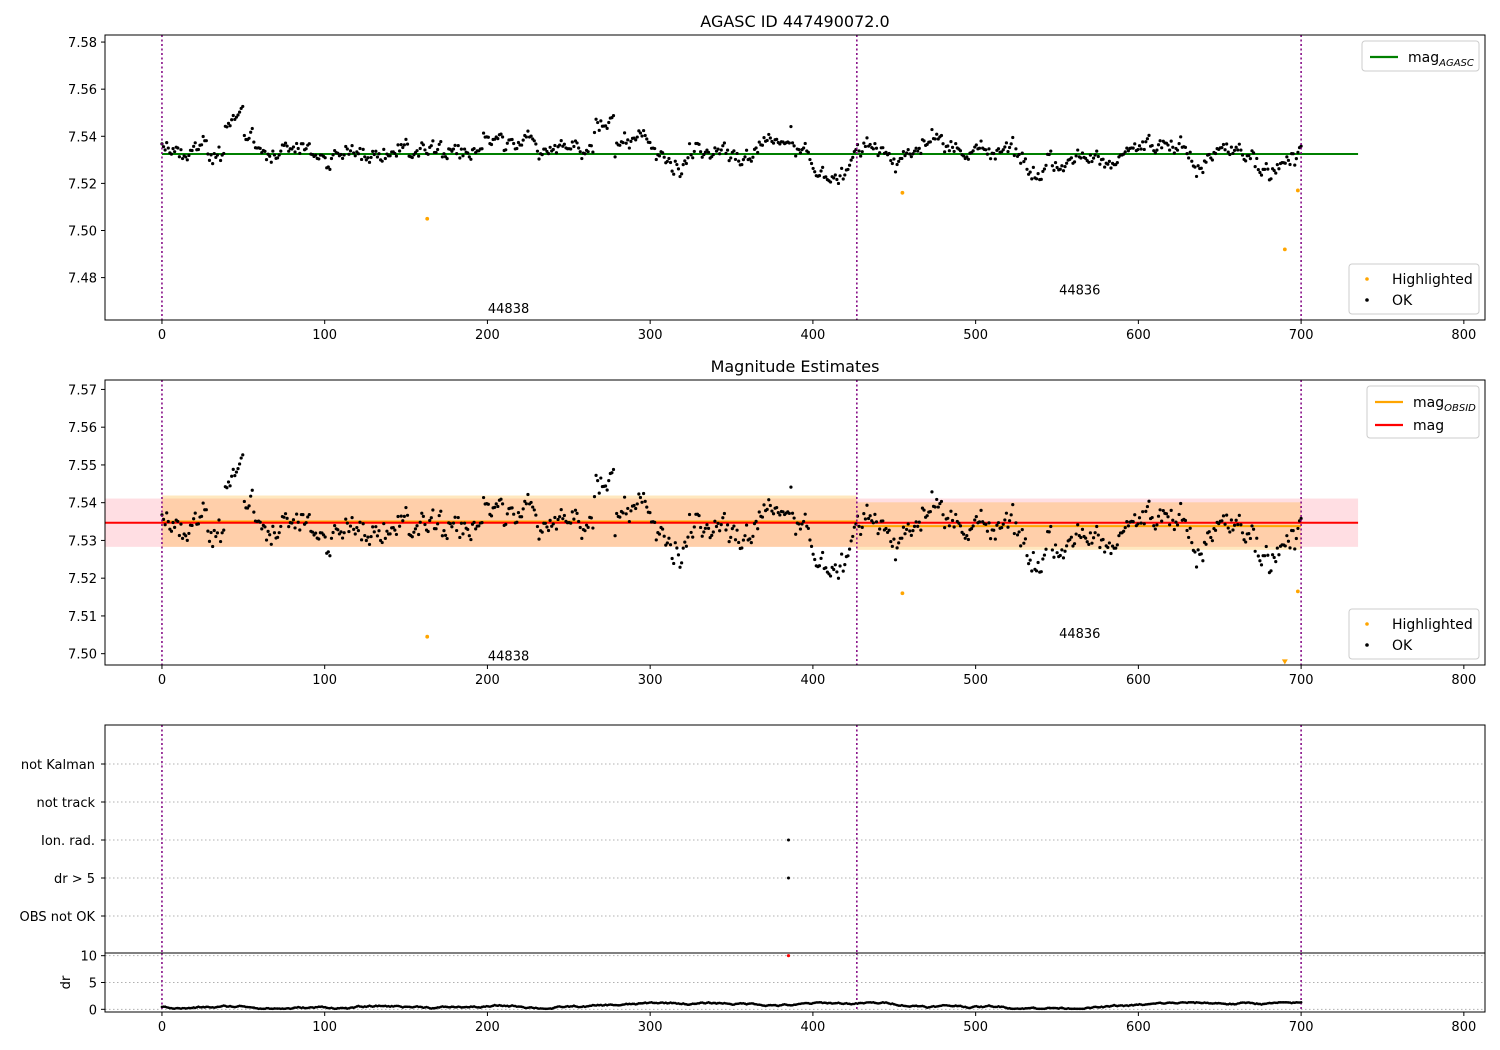  What do you see at coordinates (1414, 634) in the screenshot?
I see `legend-bottom-box` at bounding box center [1414, 634].